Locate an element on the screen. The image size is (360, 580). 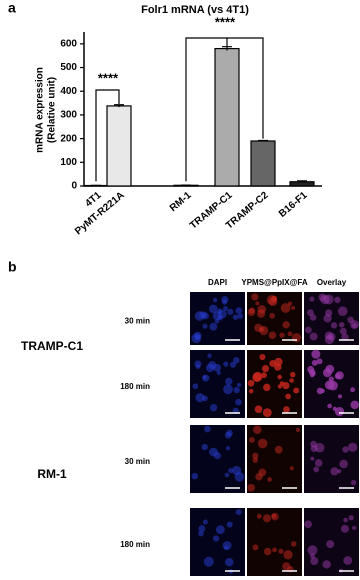
y-tick-label: 100 is located at coordinates (68, 162).